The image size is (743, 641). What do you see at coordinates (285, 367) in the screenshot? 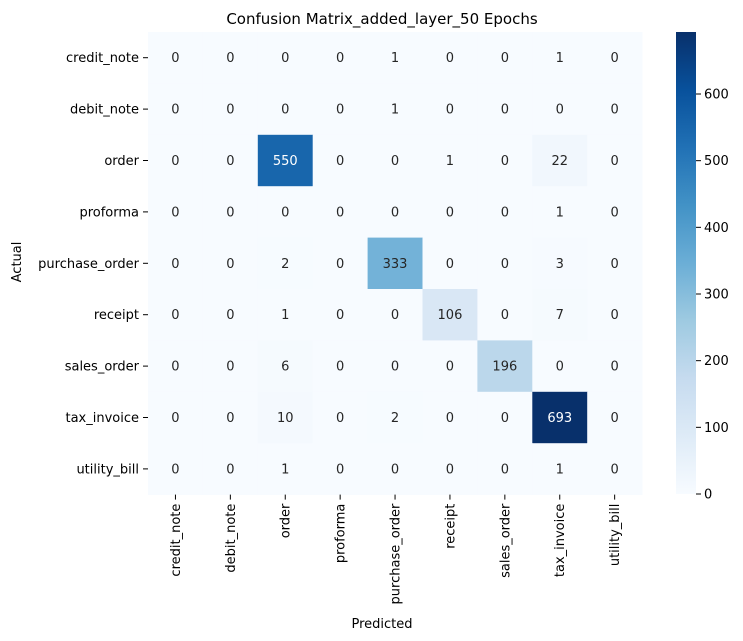
I see `cell-value-label: 6` at bounding box center [285, 367].